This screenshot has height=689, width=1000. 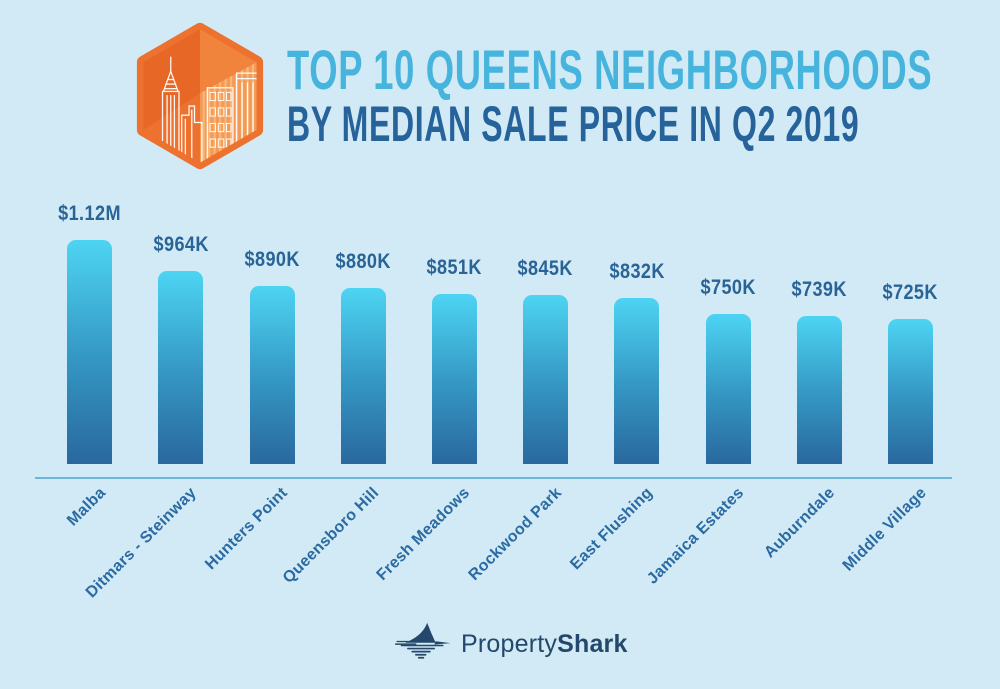 What do you see at coordinates (272, 259) in the screenshot?
I see `bar-value-label: $890K` at bounding box center [272, 259].